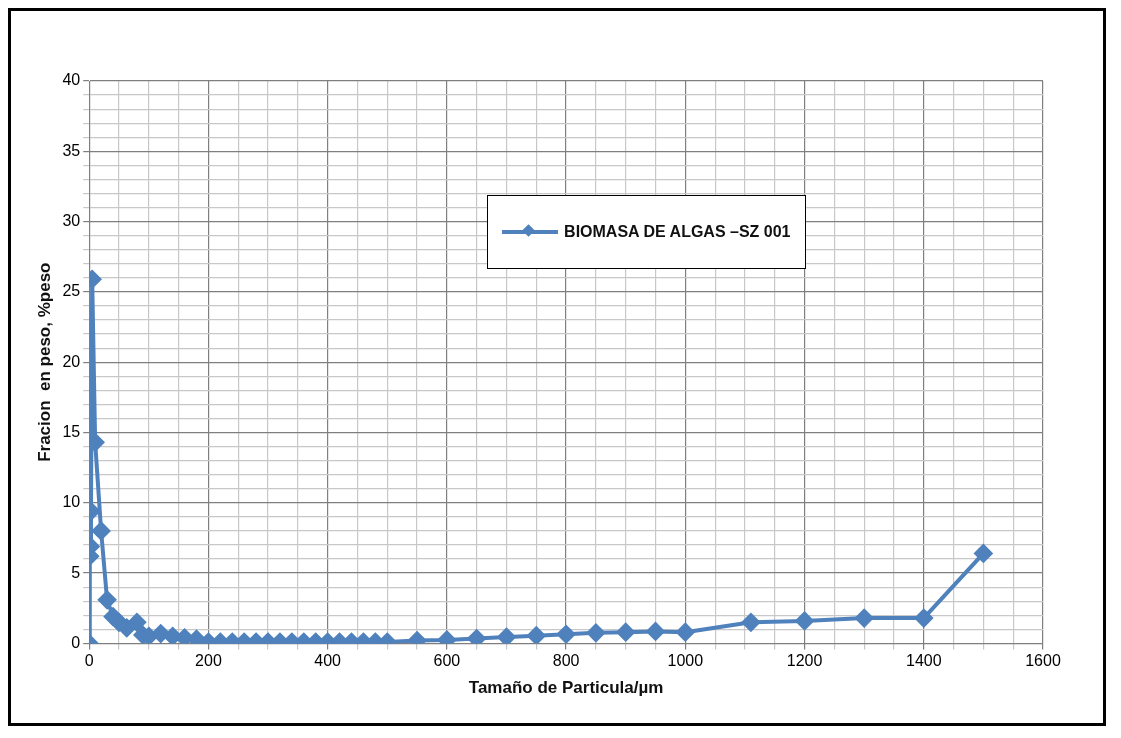  I want to click on y-tick-label: 20, so click(71, 361).